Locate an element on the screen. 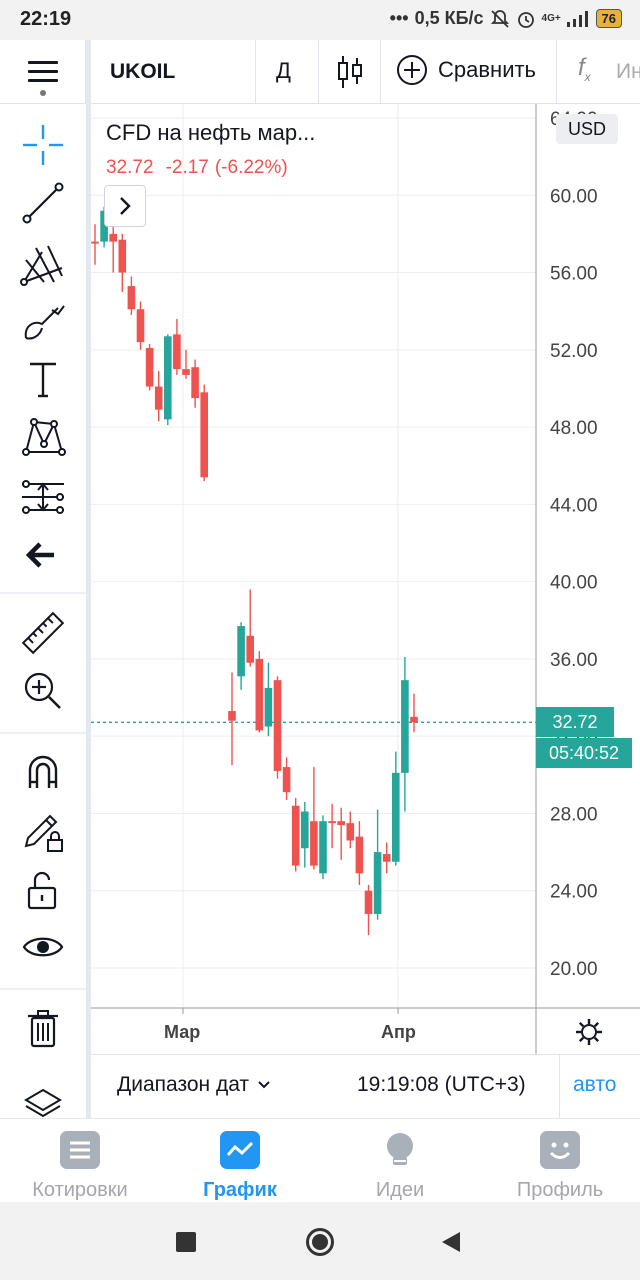 The image size is (640, 1280). toolbar-divider is located at coordinates (88, 579).